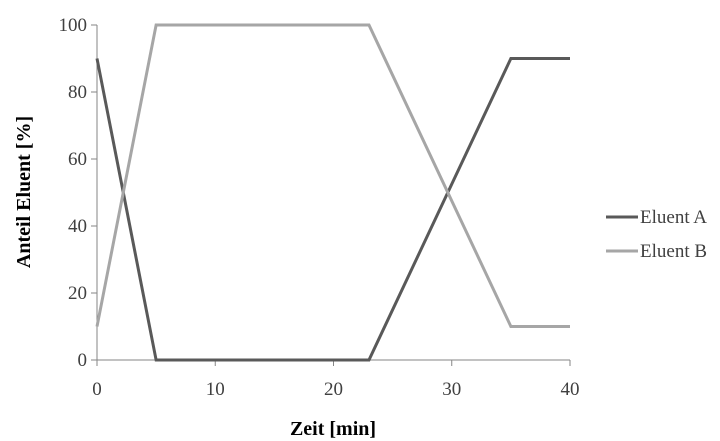  What do you see at coordinates (451, 389) in the screenshot?
I see `x-tick-label: 30` at bounding box center [451, 389].